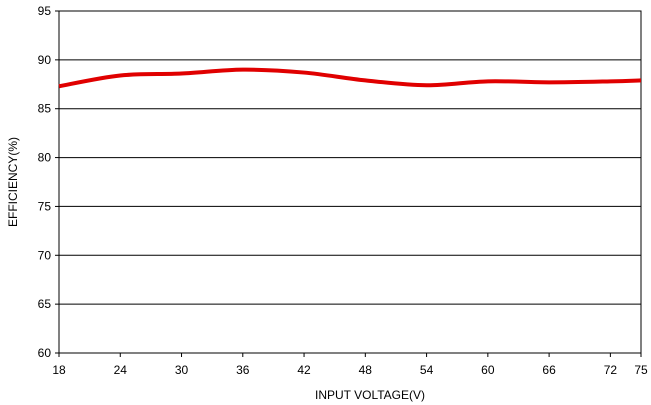 The image size is (651, 405). What do you see at coordinates (304, 370) in the screenshot?
I see `x-tick-label: 42` at bounding box center [304, 370].